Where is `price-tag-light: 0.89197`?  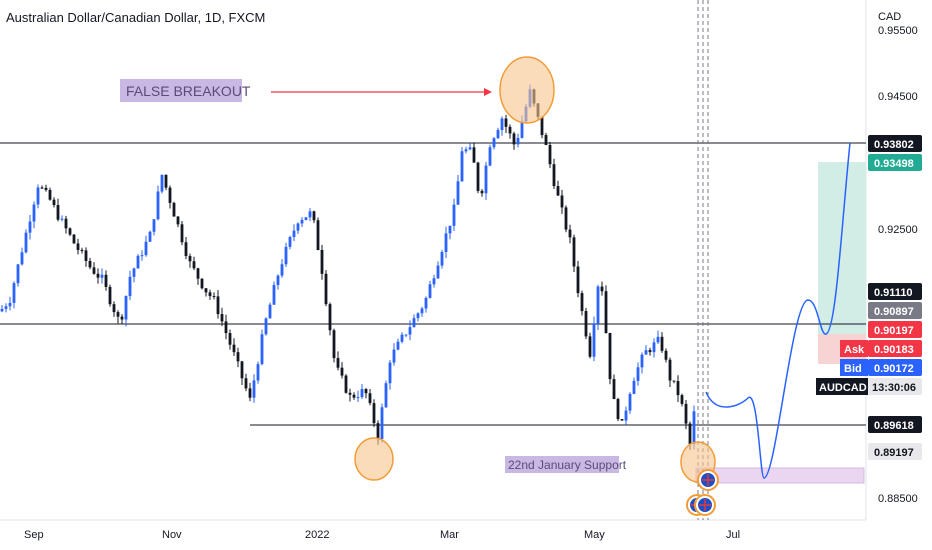
price-tag-light: 0.89197 is located at coordinates (895, 451).